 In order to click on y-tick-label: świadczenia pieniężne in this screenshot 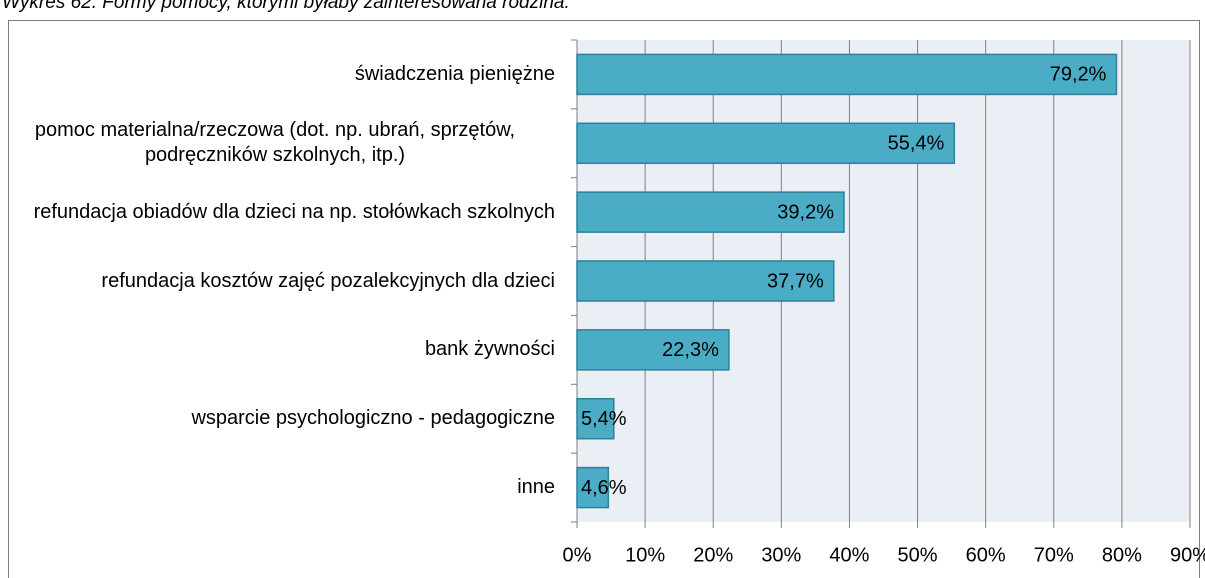, I will do `click(277, 74)`.